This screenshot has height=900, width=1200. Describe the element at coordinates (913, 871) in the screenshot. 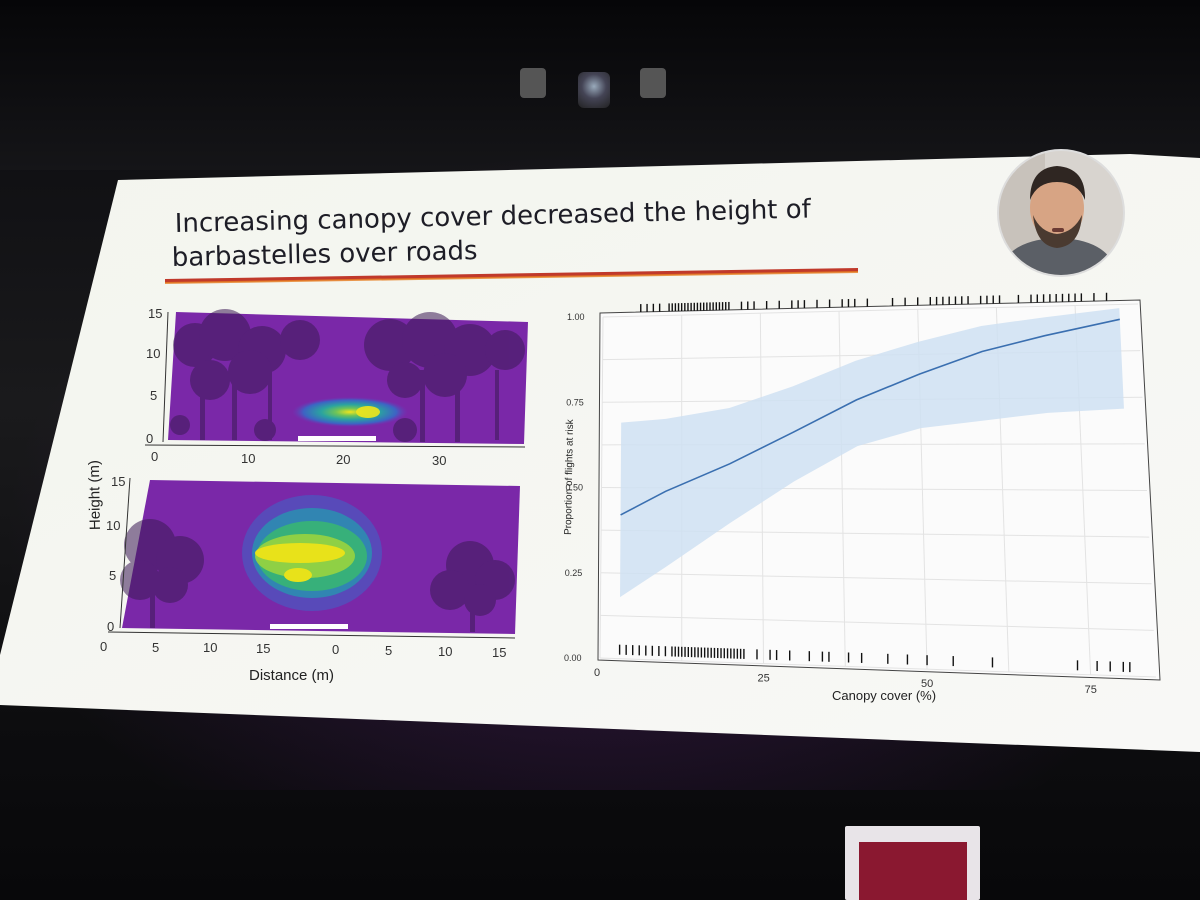

I see `foreground-card-image` at that location.